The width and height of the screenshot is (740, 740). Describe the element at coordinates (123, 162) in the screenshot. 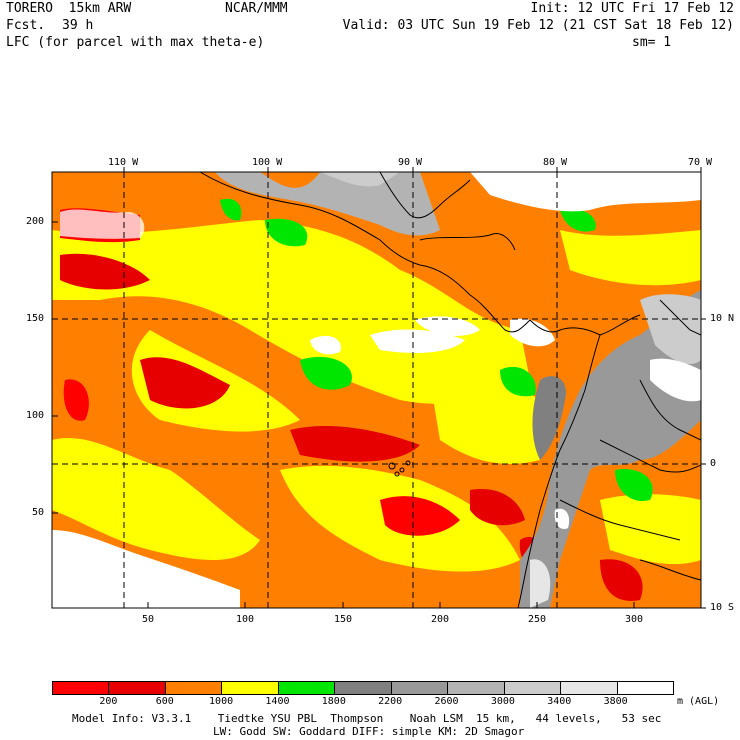

I see `lon-label-110w: 110 W` at that location.